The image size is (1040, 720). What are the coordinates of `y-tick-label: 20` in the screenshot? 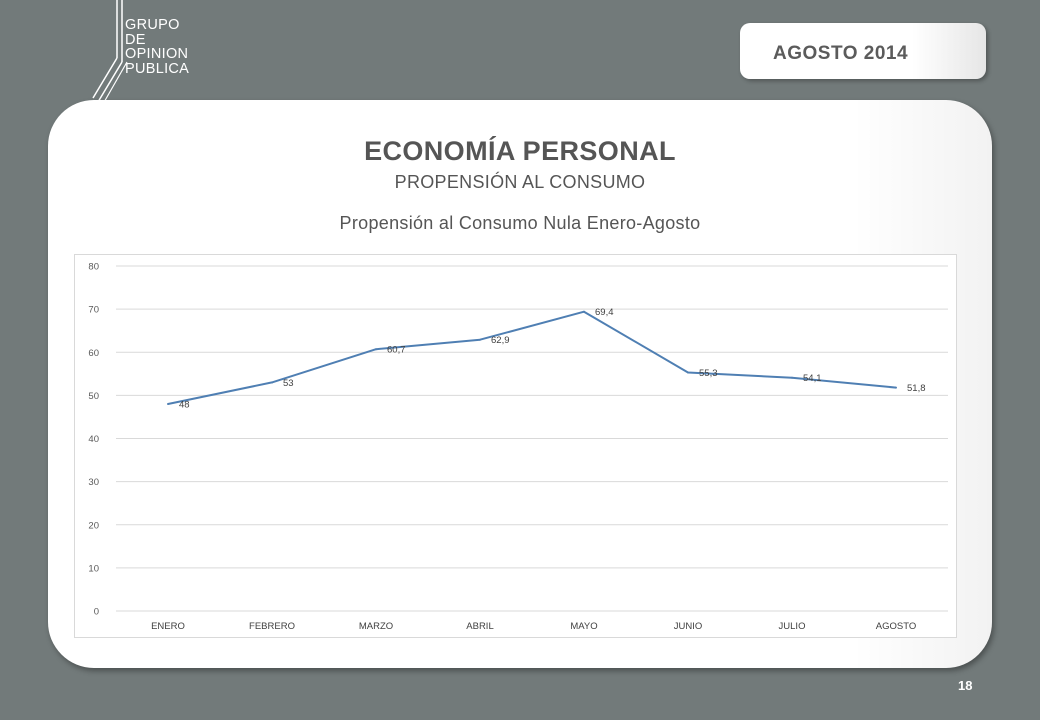 It's located at (93, 525).